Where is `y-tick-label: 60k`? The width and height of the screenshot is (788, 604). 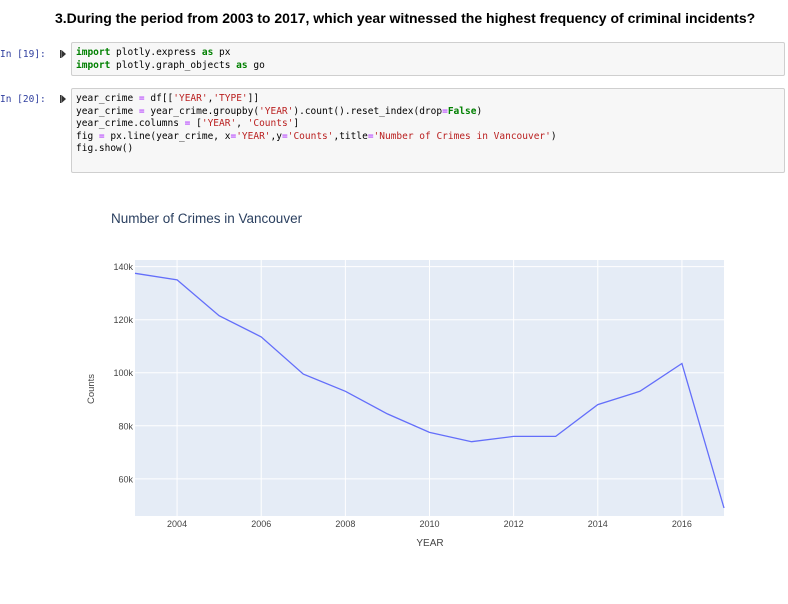
y-tick-label: 60k is located at coordinates (125, 479).